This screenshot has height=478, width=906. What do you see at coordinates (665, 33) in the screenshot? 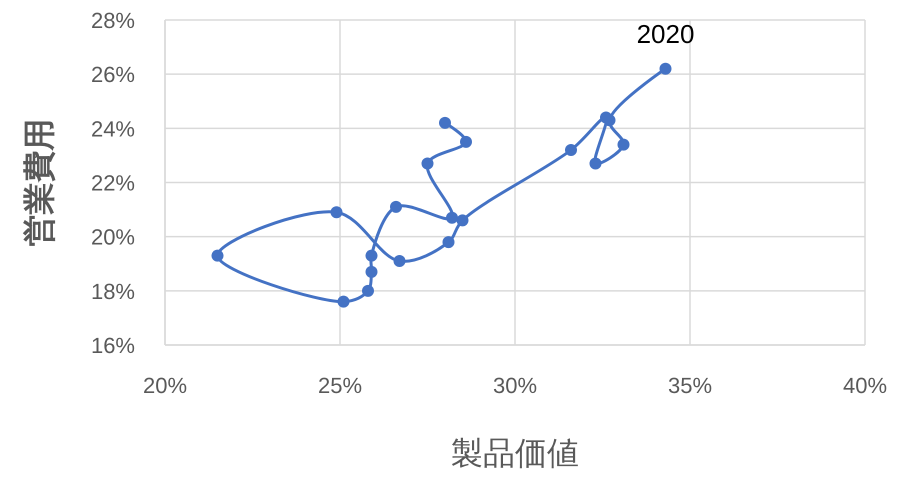
I see `annotation: 2020` at bounding box center [665, 33].